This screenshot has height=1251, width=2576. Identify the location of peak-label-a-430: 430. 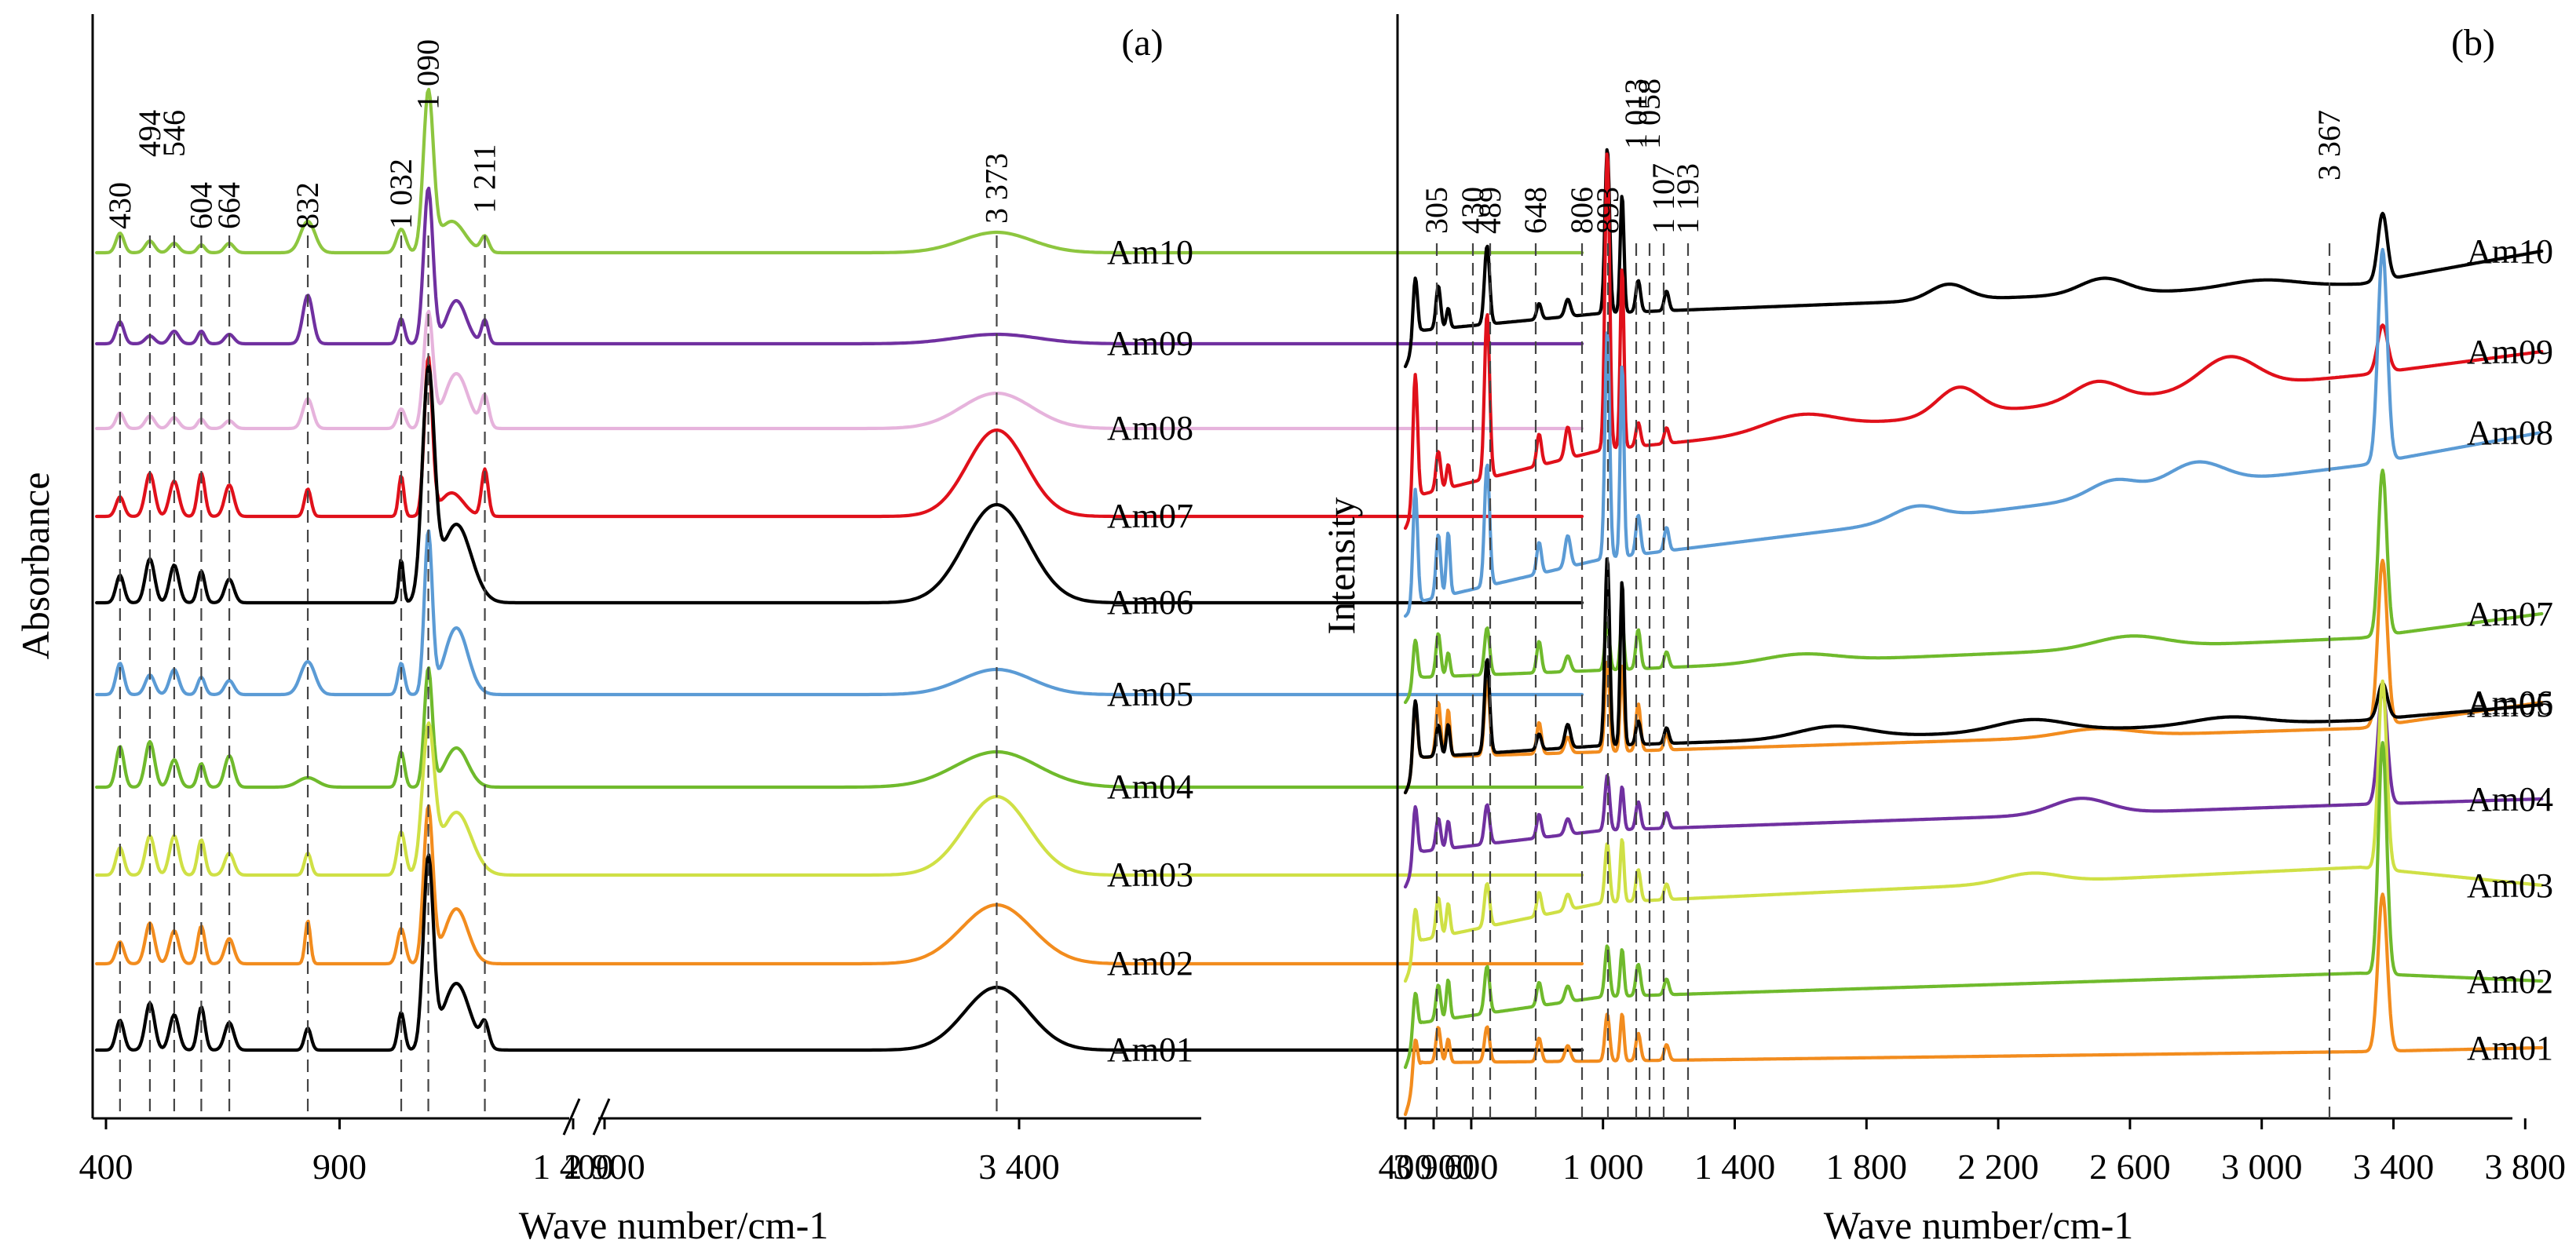
(120, 205).